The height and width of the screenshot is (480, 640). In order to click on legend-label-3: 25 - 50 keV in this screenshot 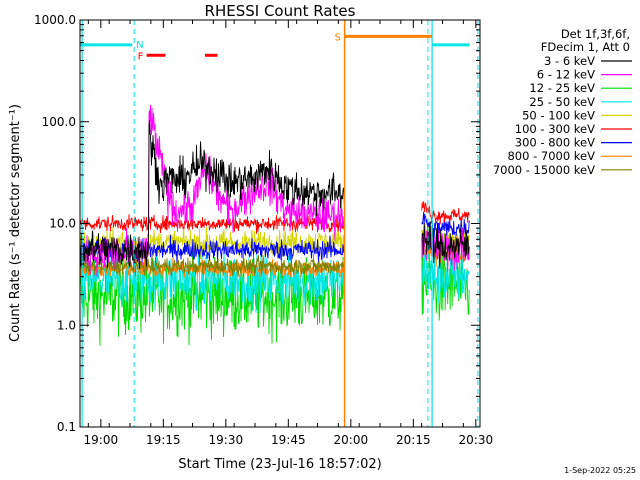, I will do `click(562, 102)`.